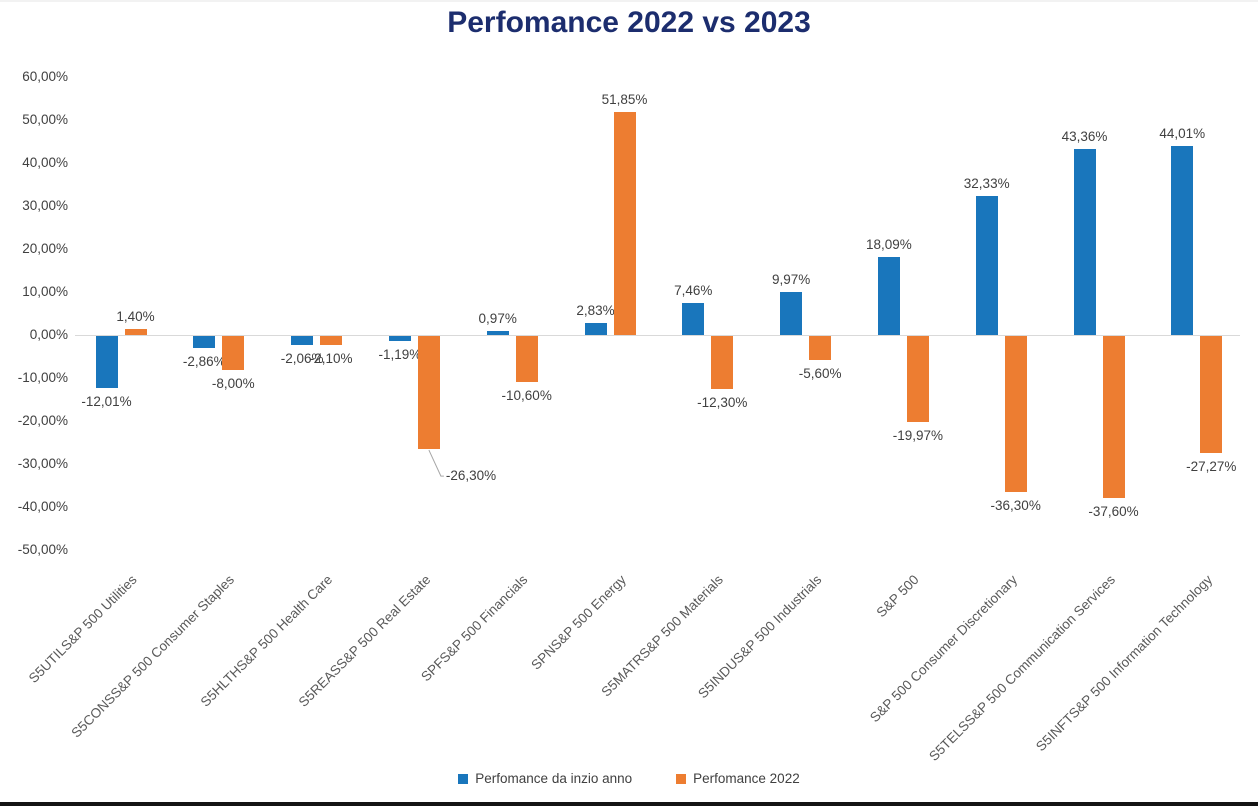 The image size is (1258, 810). What do you see at coordinates (746, 778) in the screenshot?
I see `legend-label-perfomance-2022: Perfomance 2022` at bounding box center [746, 778].